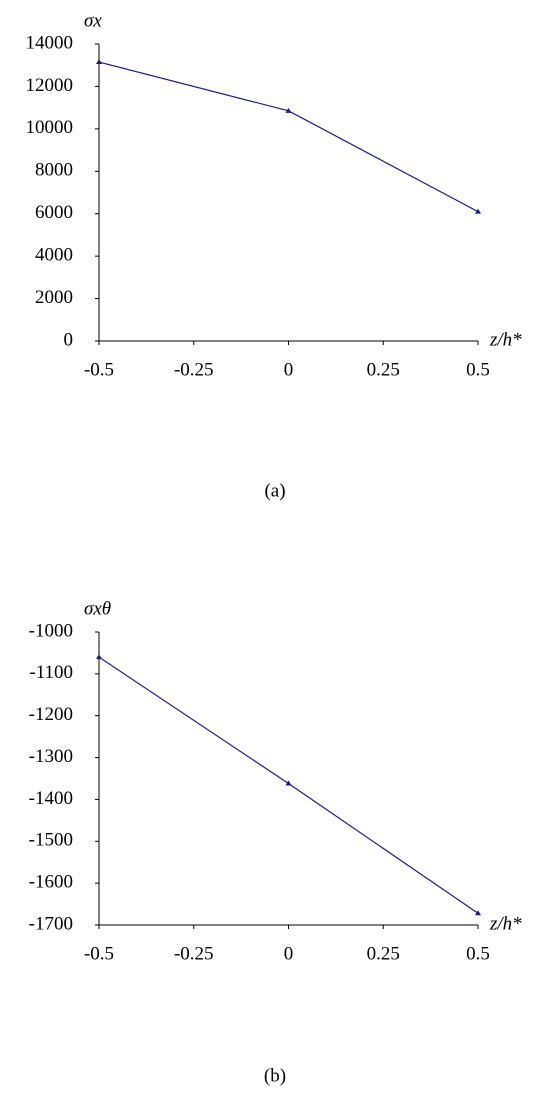 The height and width of the screenshot is (1101, 550). I want to click on y-tick-label: -1600, so click(51, 882).